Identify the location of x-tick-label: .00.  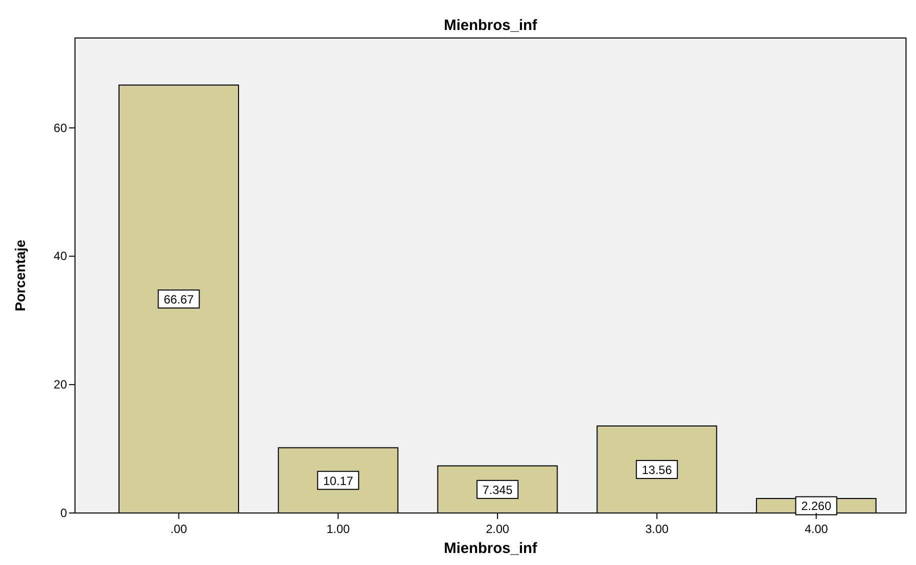
(179, 529).